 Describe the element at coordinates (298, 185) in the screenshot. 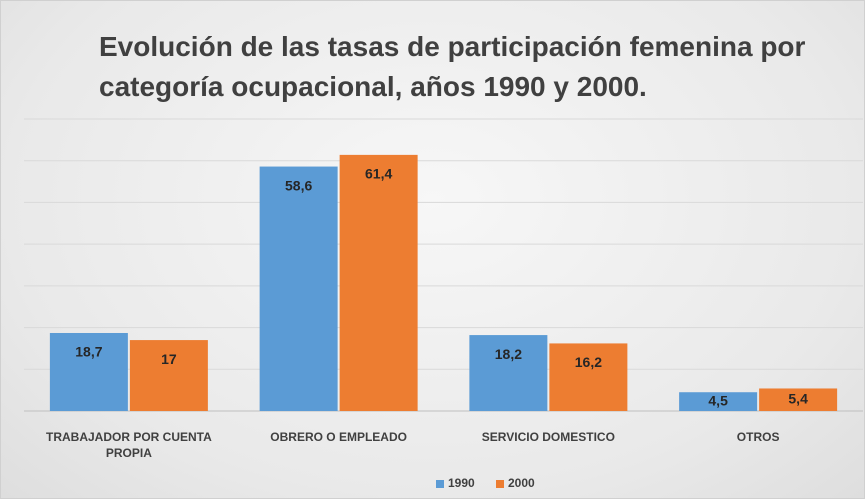

I see `data-label: 58,6` at that location.